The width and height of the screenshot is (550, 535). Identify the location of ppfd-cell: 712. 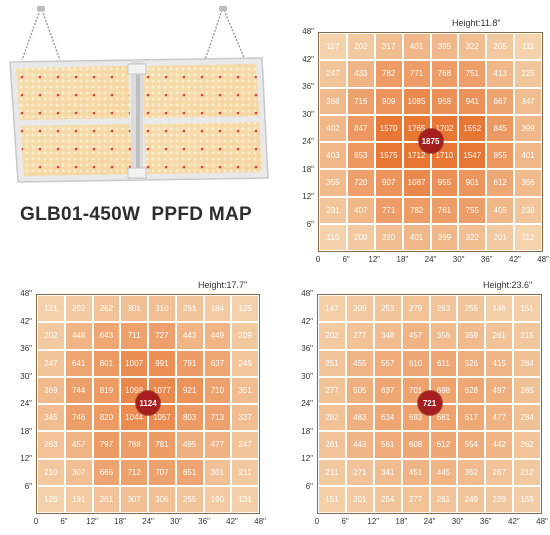
(134, 472).